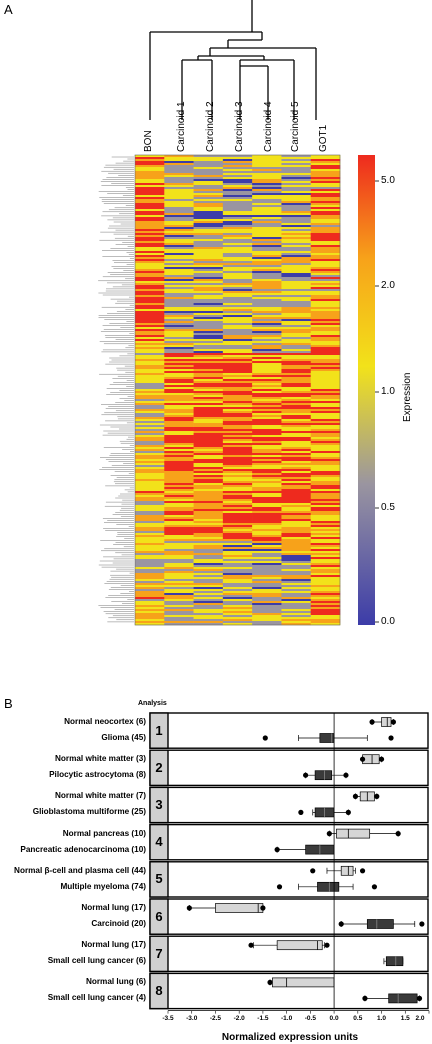 This screenshot has height=1044, width=432. I want to click on colorbar-tick: 2.0, so click(388, 285).